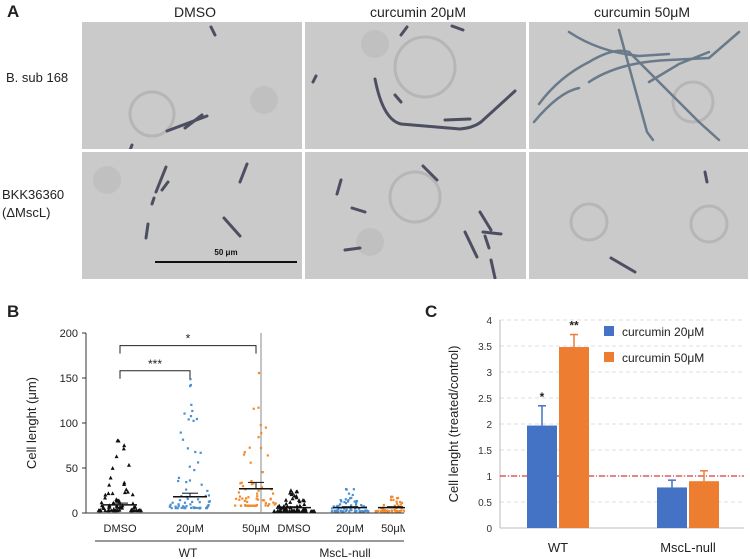 The height and width of the screenshot is (559, 750). Describe the element at coordinates (688, 547) in the screenshot. I see `x-category-label: MscL-null` at that location.